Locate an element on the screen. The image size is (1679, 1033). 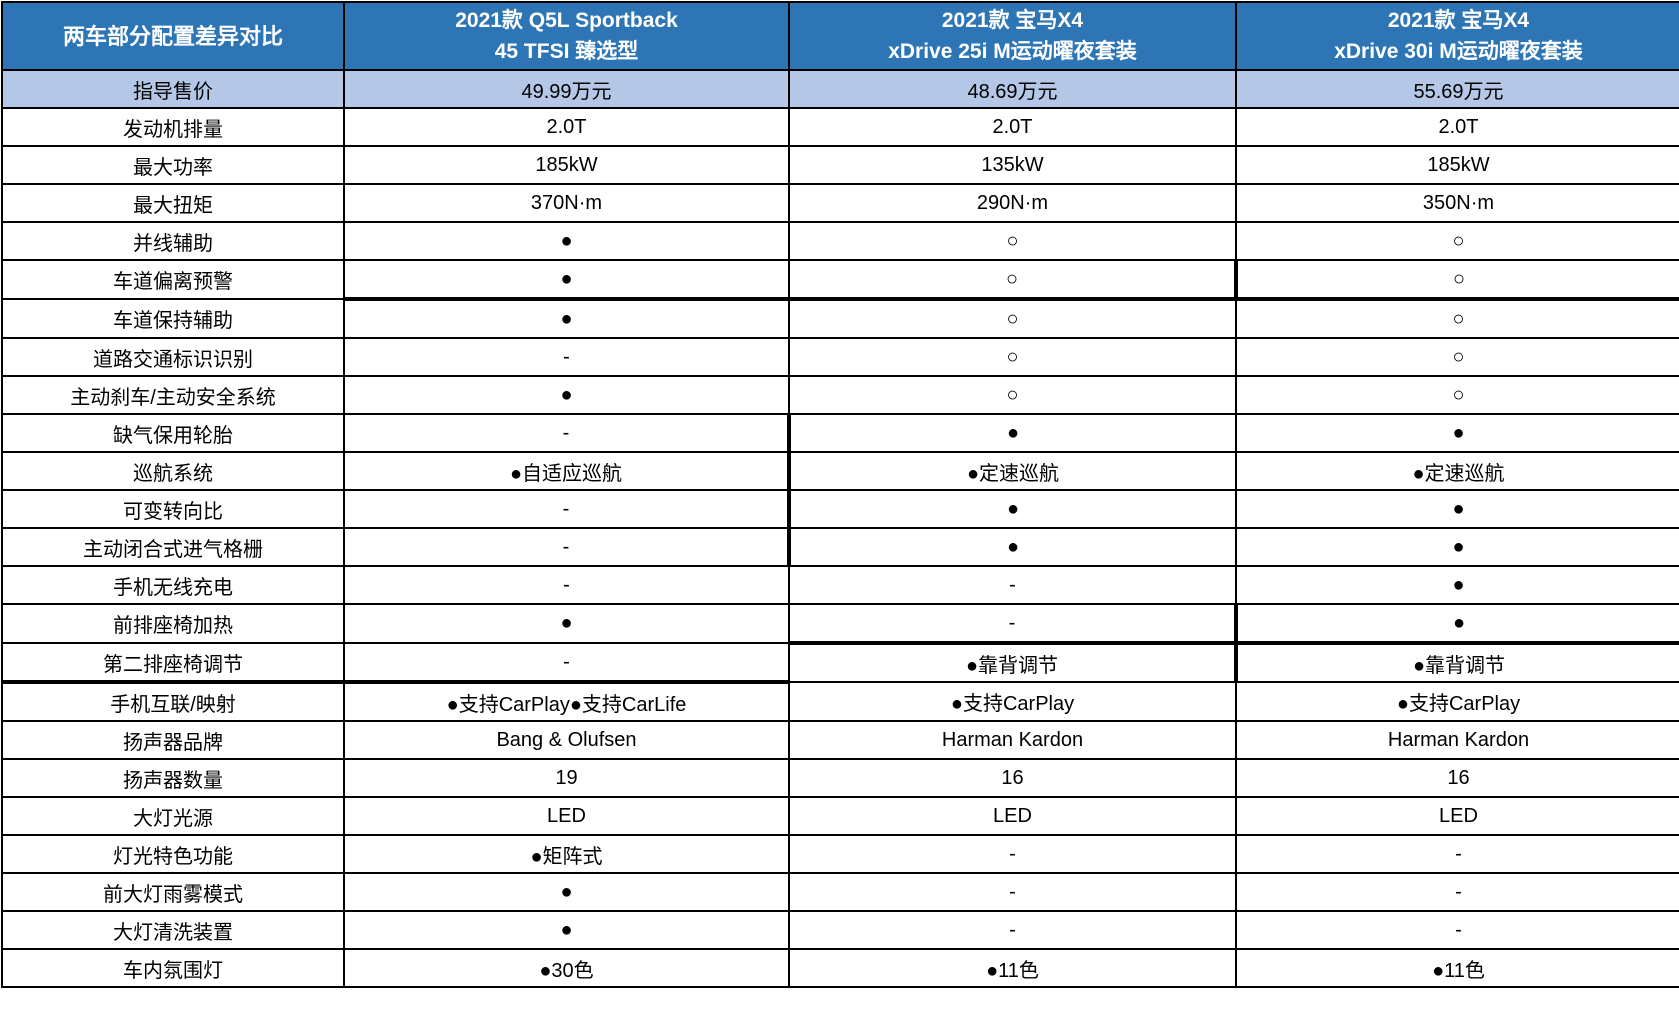
car-title-line1: 2021款 宝马X4 is located at coordinates (1012, 20).